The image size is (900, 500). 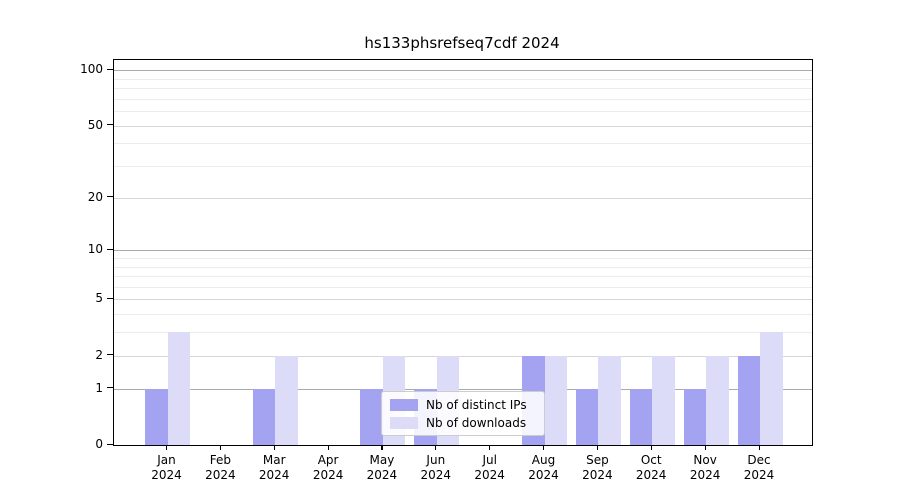 What do you see at coordinates (99, 444) in the screenshot?
I see `y-tick-label: 0` at bounding box center [99, 444].